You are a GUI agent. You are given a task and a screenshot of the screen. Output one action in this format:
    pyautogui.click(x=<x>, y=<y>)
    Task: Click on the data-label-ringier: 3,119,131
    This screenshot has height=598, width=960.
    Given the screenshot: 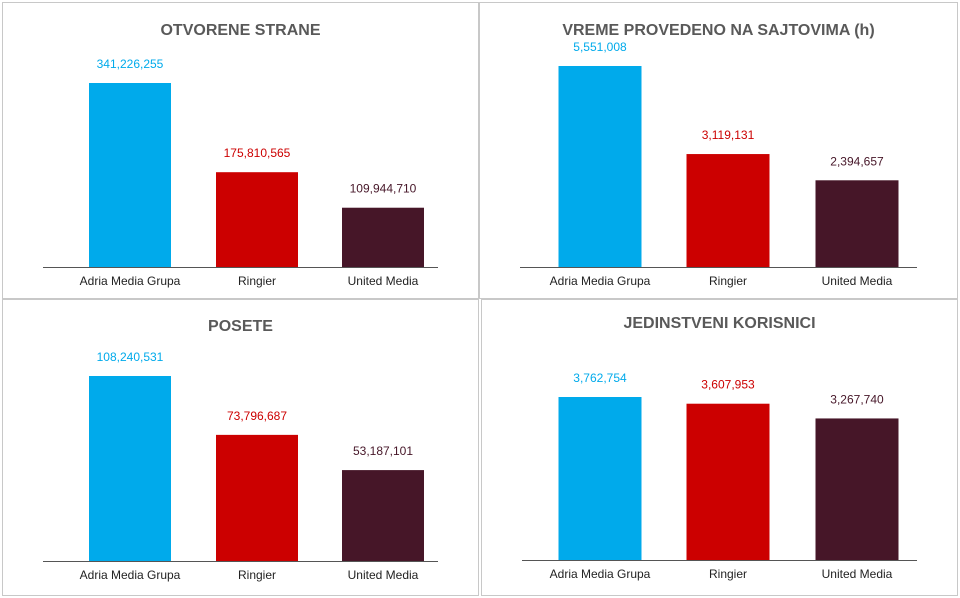 What is the action you would take?
    pyautogui.click(x=728, y=135)
    